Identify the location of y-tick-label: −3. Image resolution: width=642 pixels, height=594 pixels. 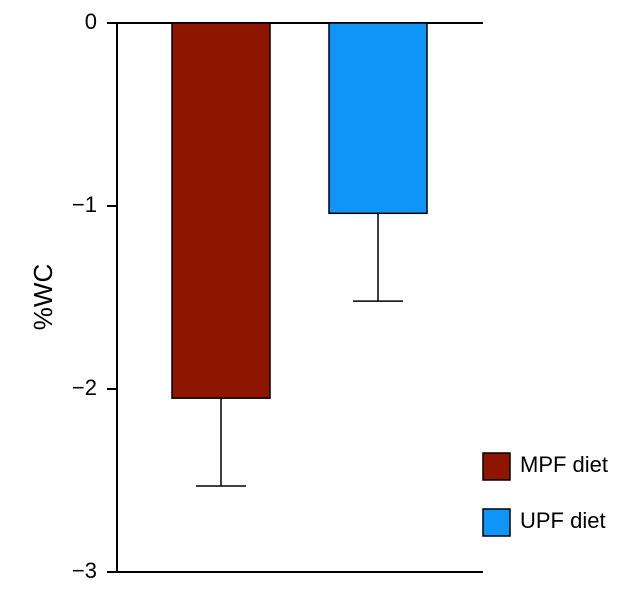
(84, 570).